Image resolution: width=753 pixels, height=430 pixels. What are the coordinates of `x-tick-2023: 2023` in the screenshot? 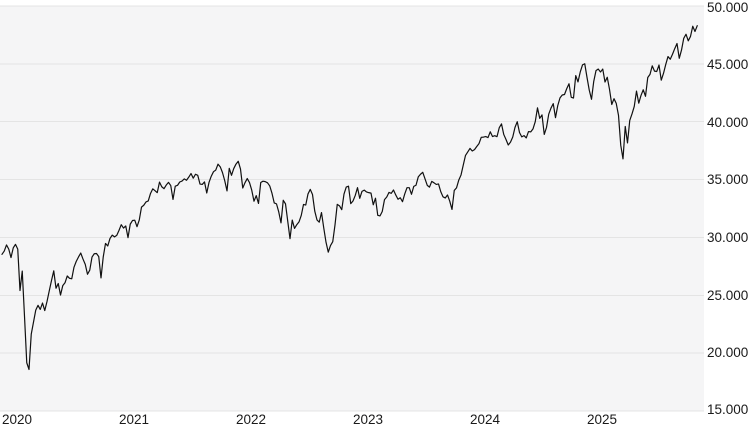 It's located at (368, 419).